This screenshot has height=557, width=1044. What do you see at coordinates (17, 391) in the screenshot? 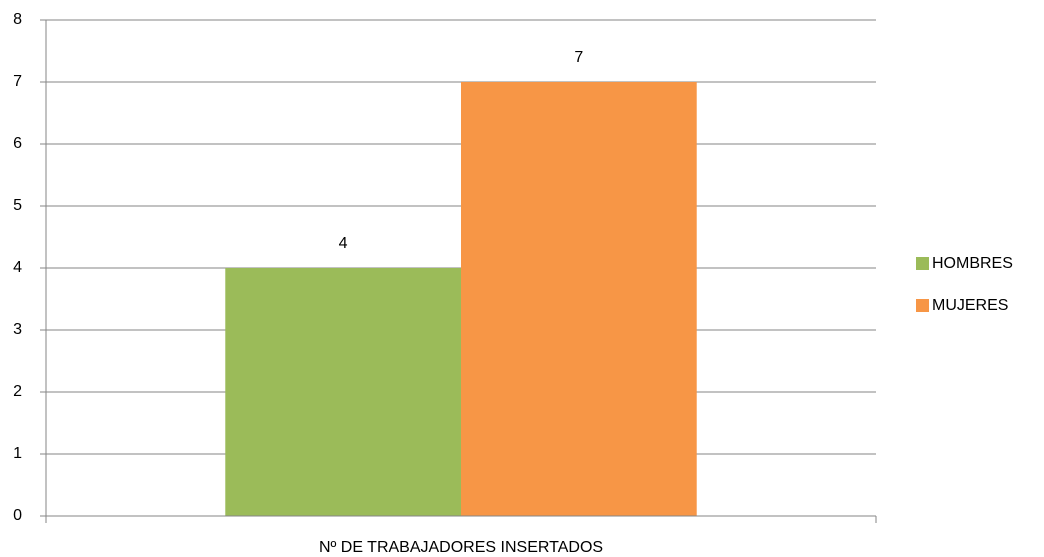
I see `y-tick-label: 2` at bounding box center [17, 391].